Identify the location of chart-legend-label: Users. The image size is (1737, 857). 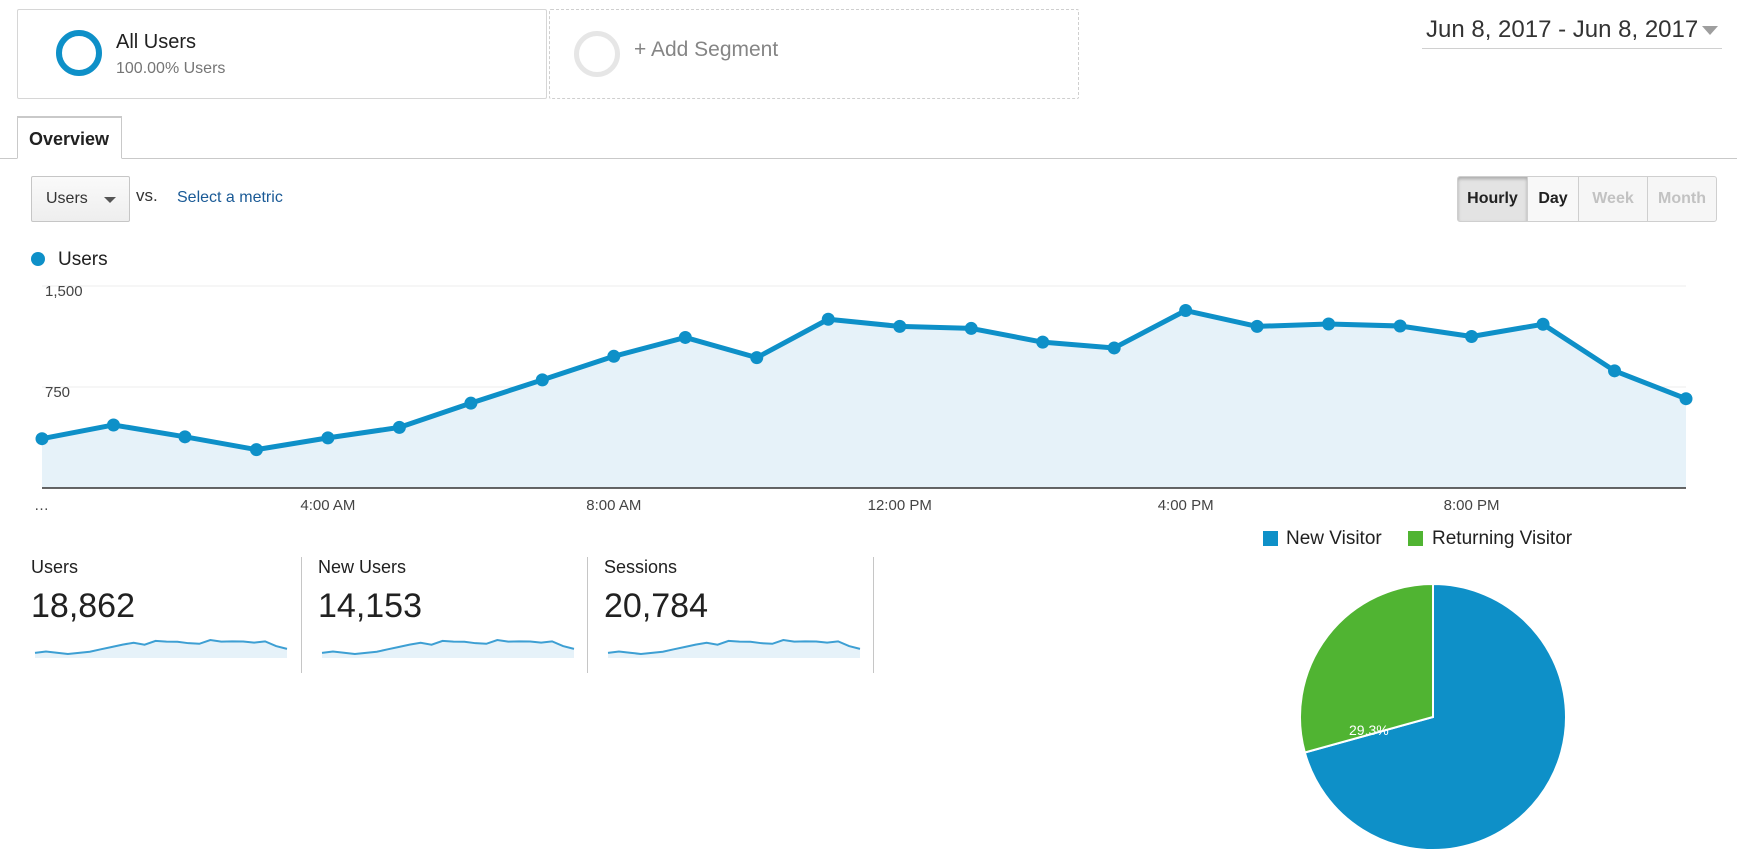
(83, 259).